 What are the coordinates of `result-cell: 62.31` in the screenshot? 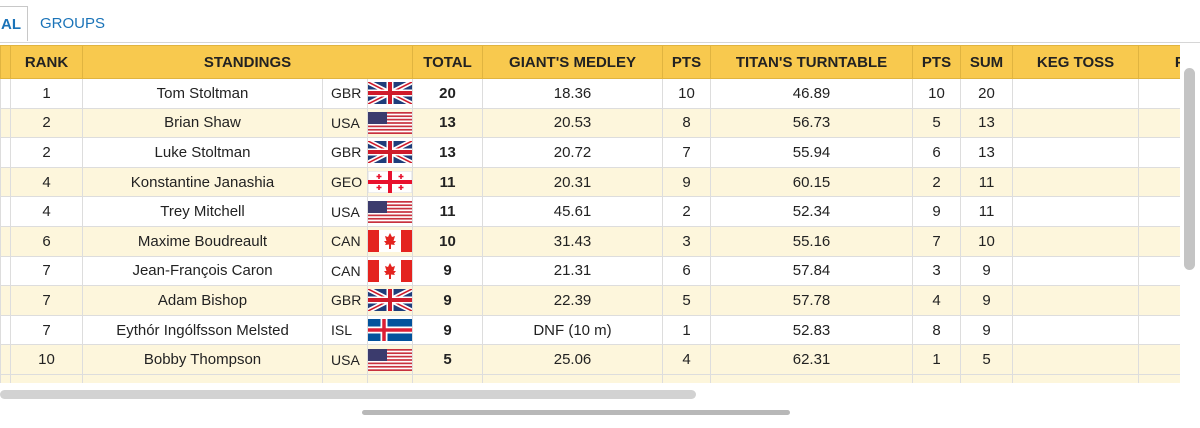 It's located at (812, 359).